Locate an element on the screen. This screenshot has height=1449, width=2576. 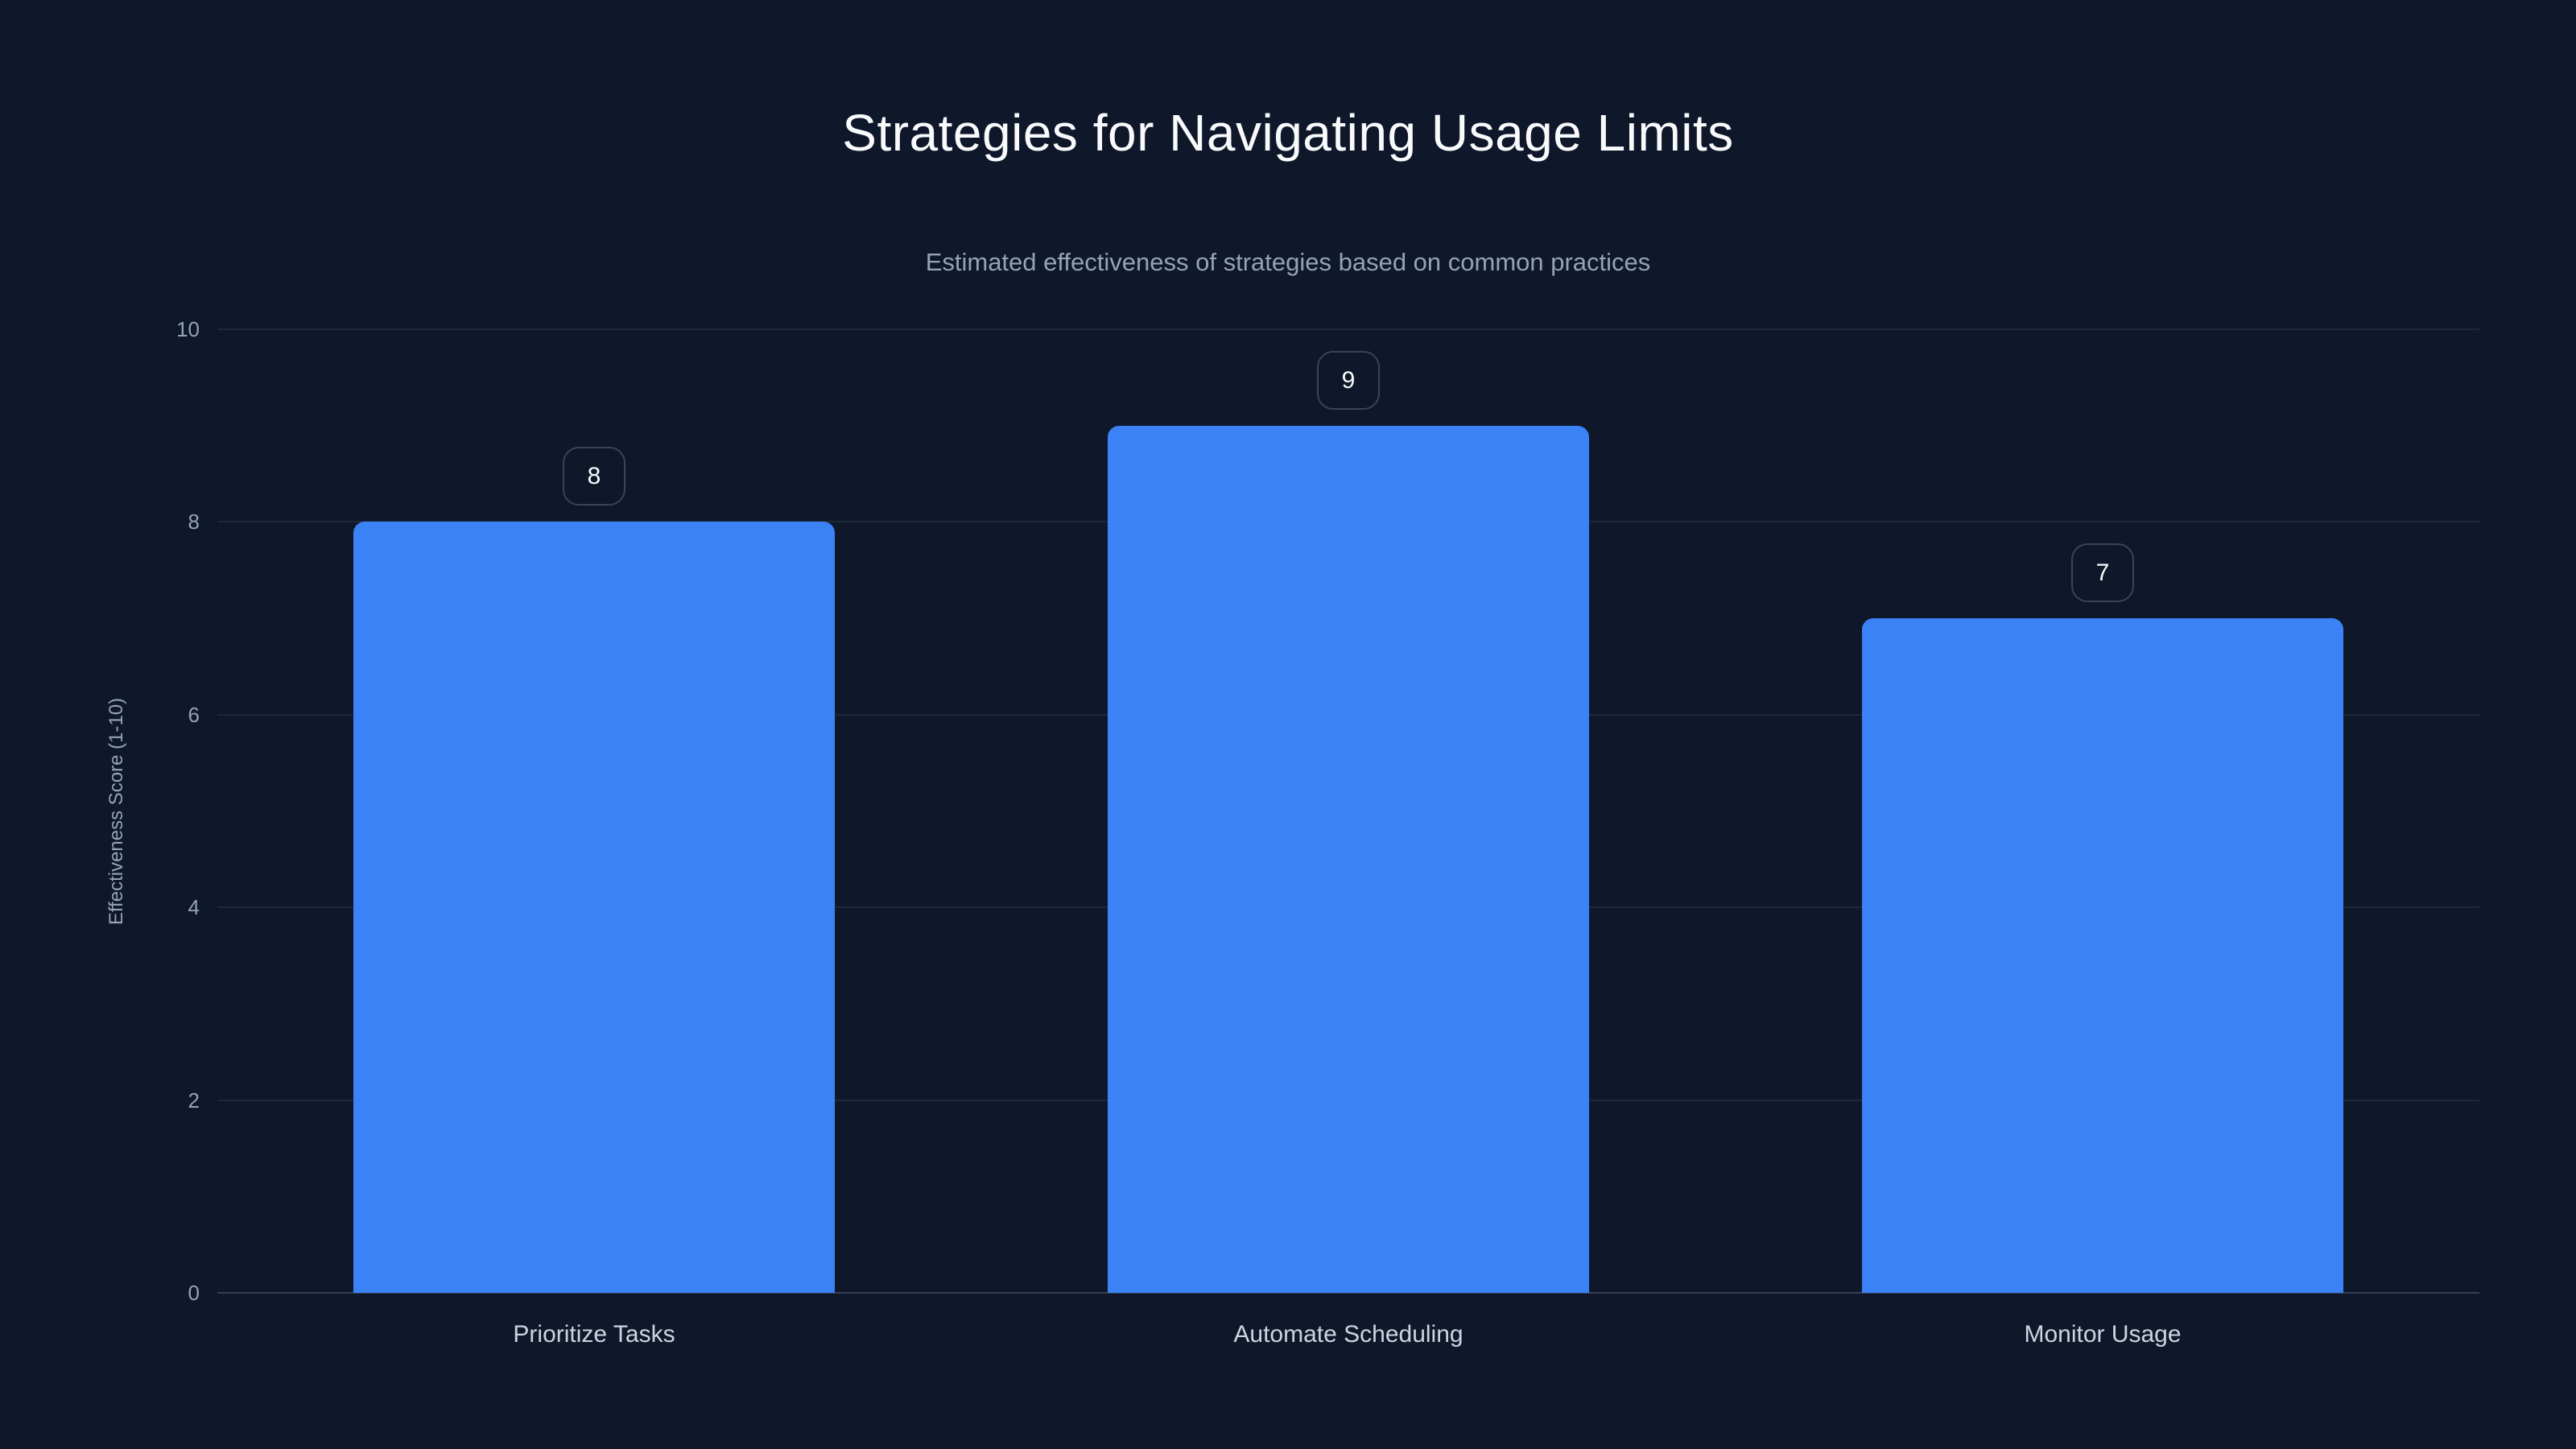
y-tick-label-0: 0 is located at coordinates (194, 1293).